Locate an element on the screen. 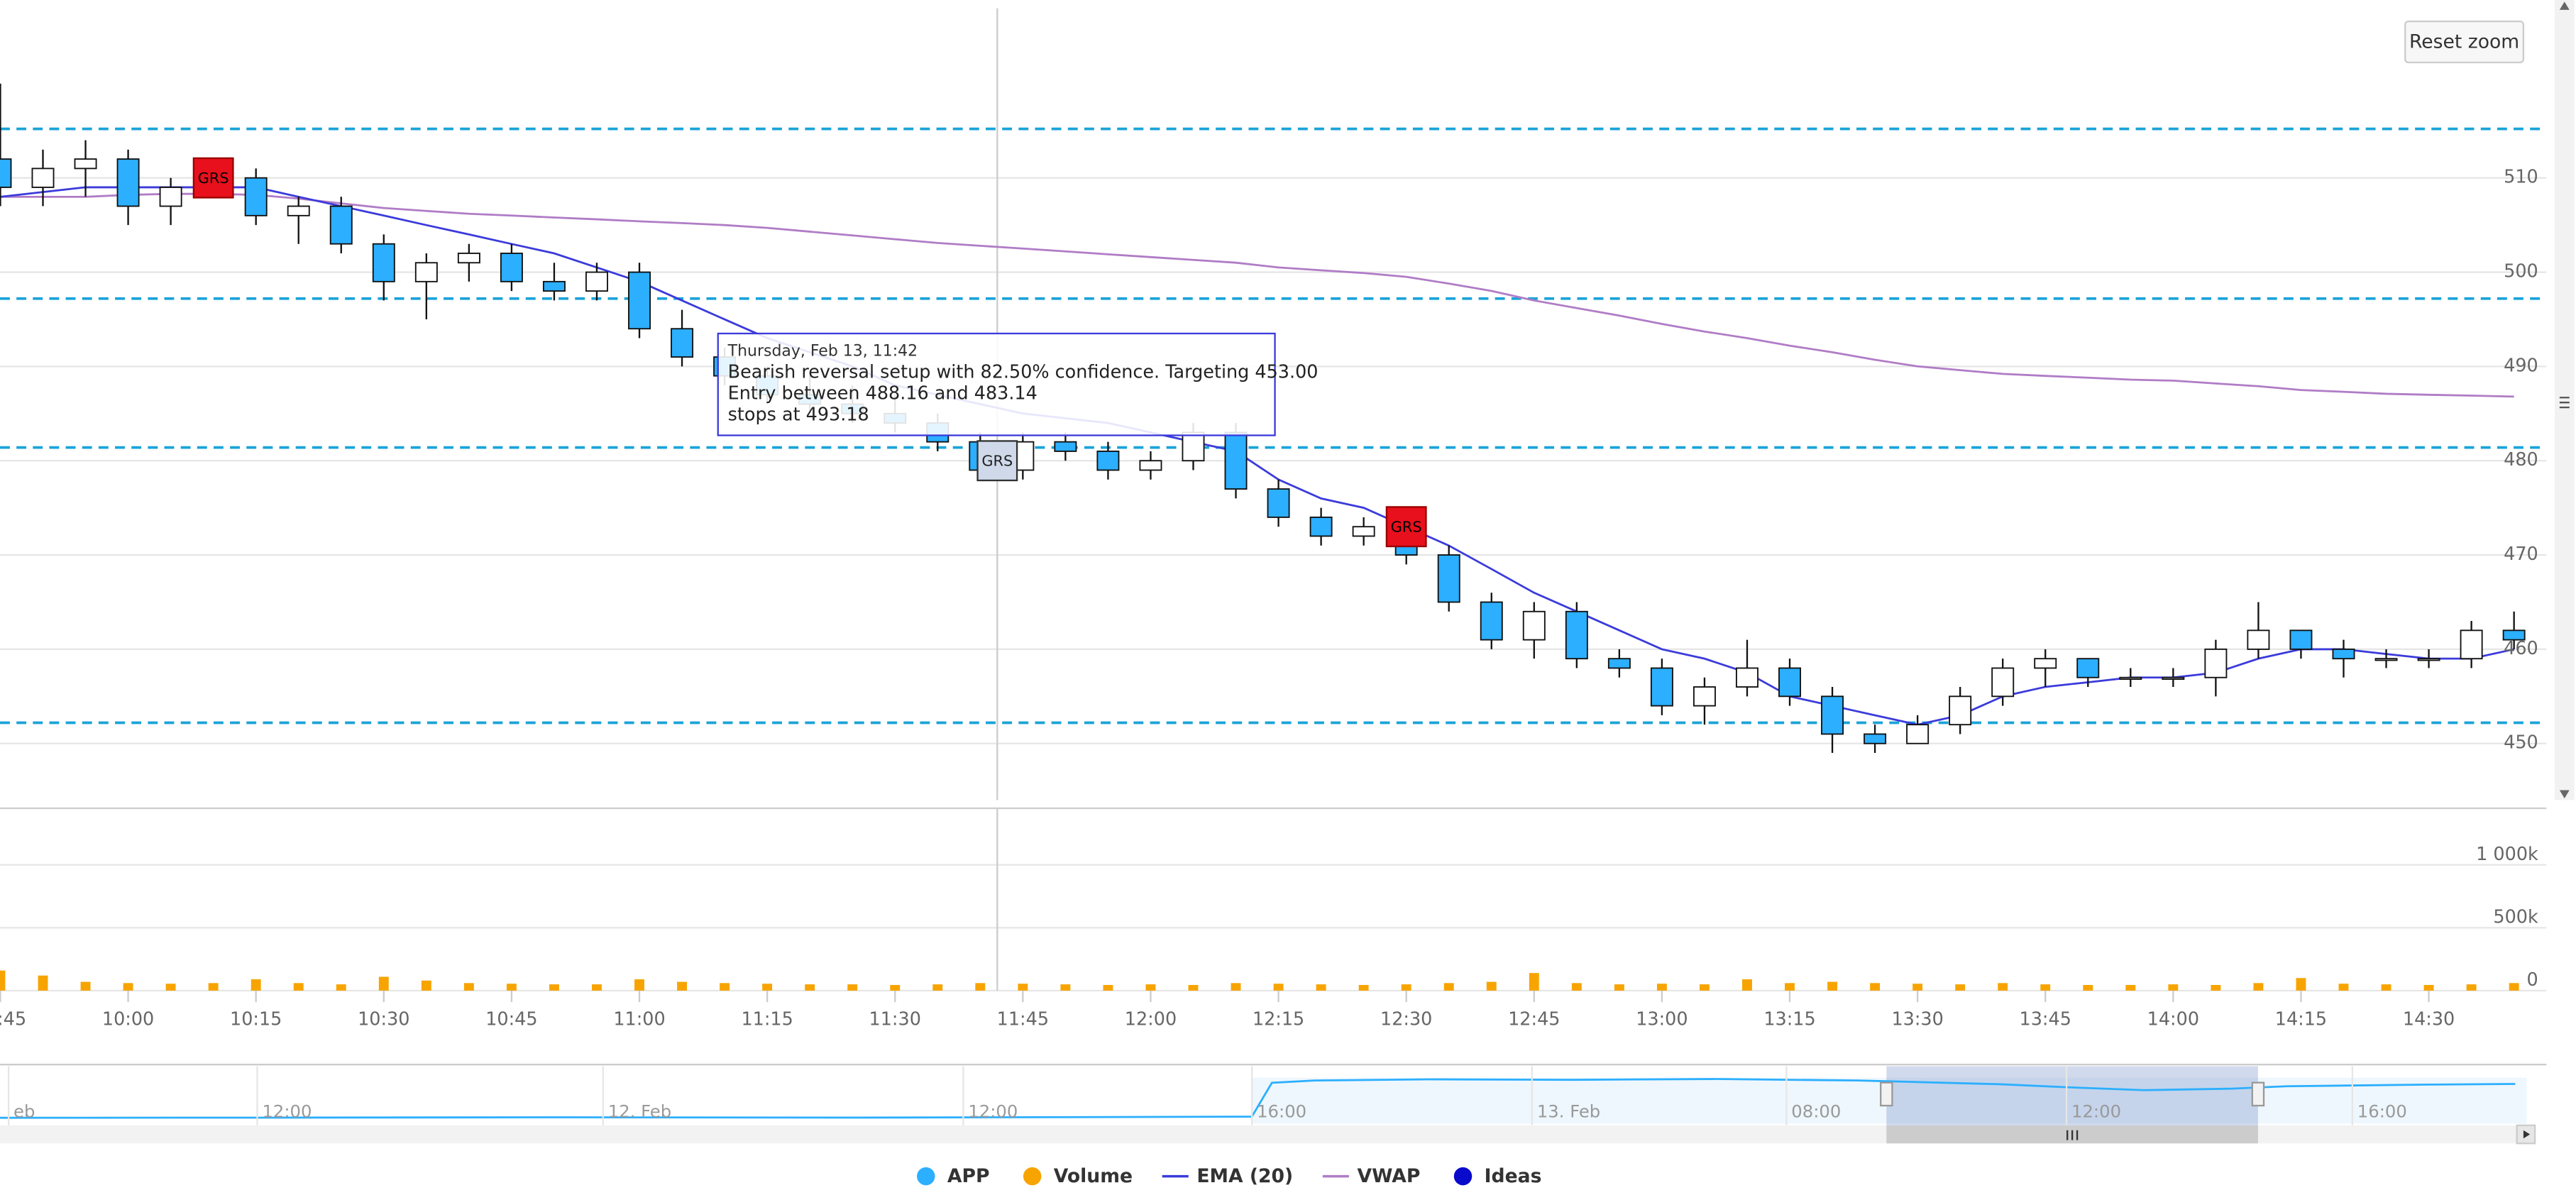  volume-tick-label: 500k is located at coordinates (2515, 916).